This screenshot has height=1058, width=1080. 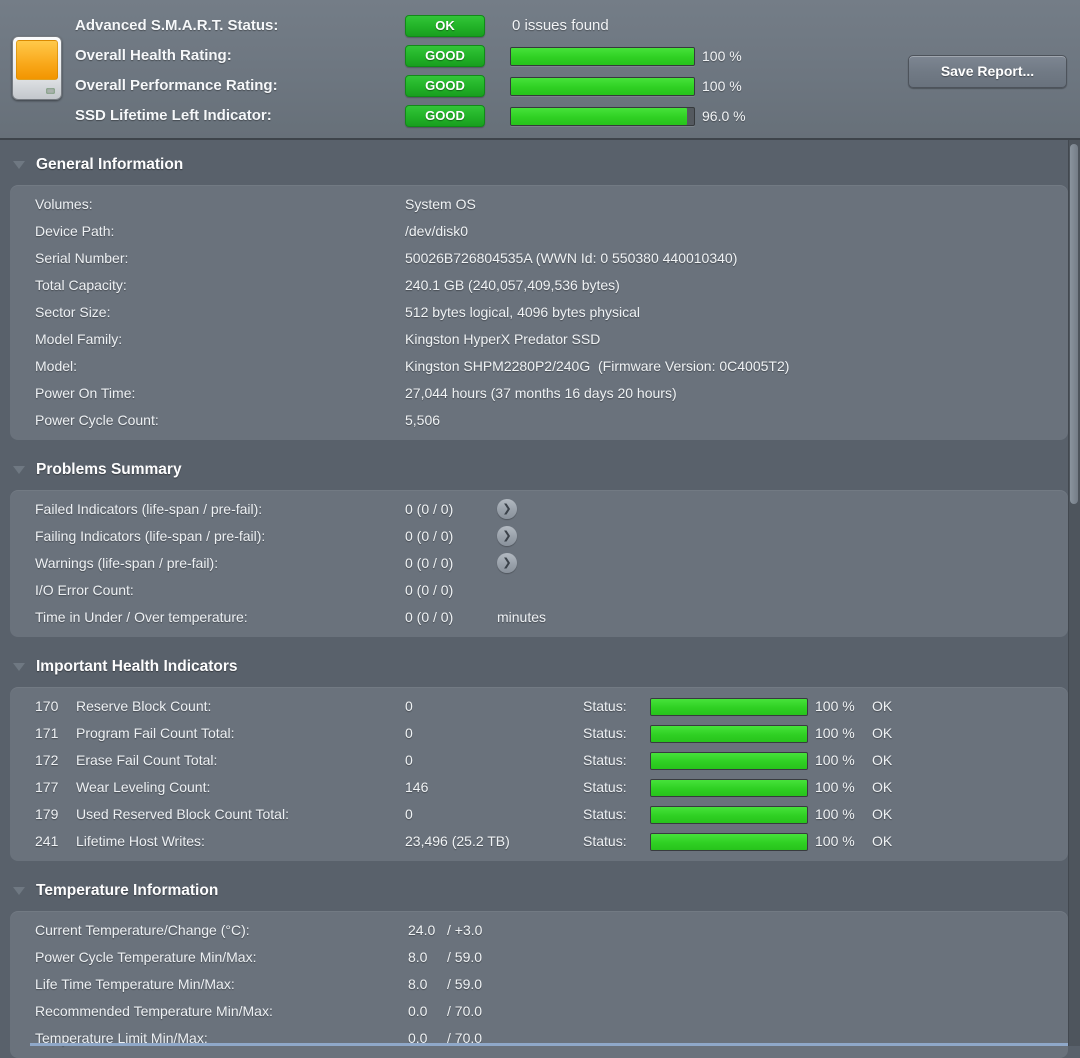 I want to click on indicator-id: 172, so click(x=47, y=760).